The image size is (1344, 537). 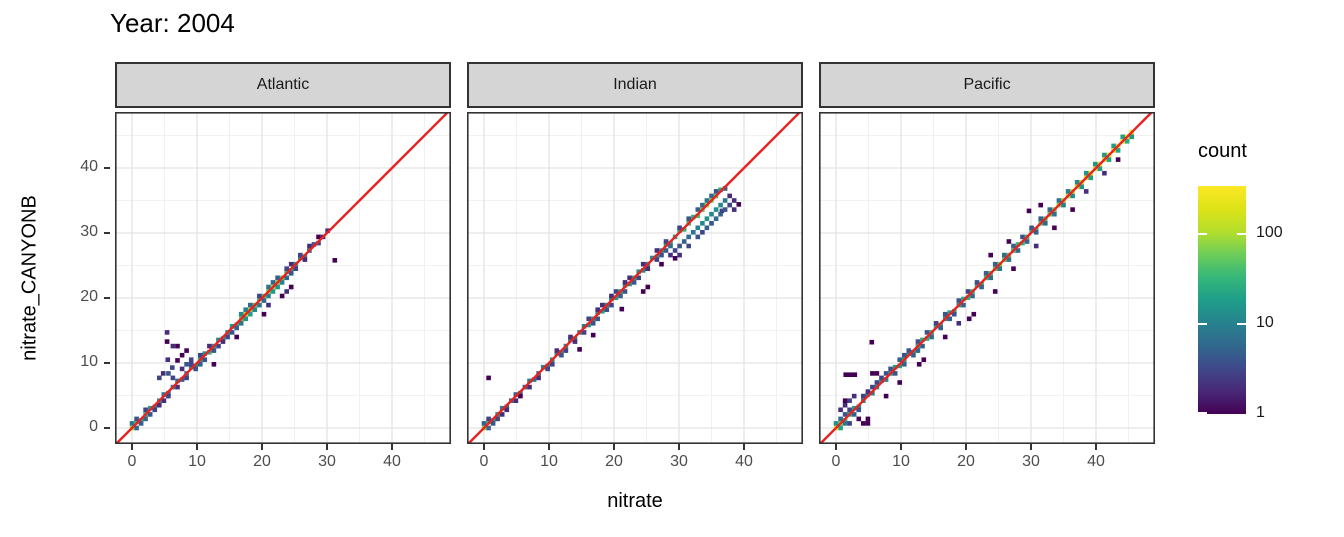 What do you see at coordinates (93, 426) in the screenshot?
I see `y-tick-label: 0` at bounding box center [93, 426].